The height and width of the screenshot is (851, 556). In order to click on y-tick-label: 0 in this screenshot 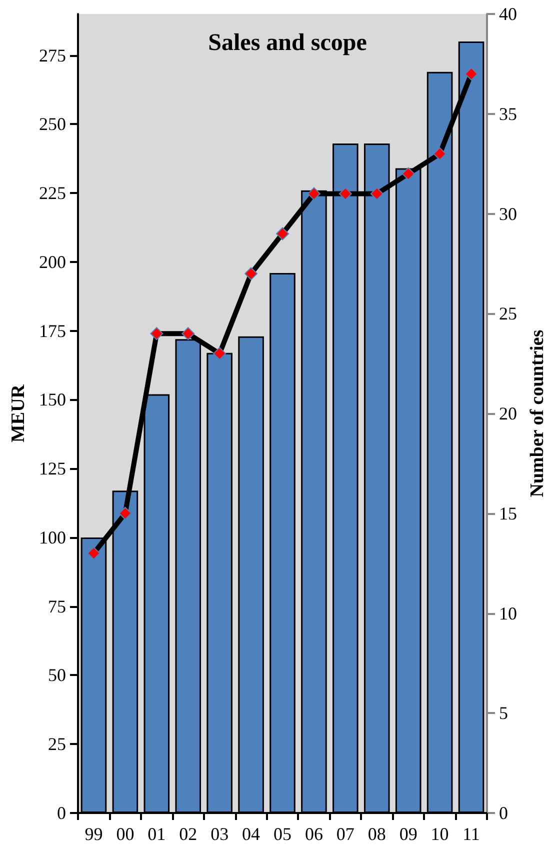, I will do `click(61, 813)`.